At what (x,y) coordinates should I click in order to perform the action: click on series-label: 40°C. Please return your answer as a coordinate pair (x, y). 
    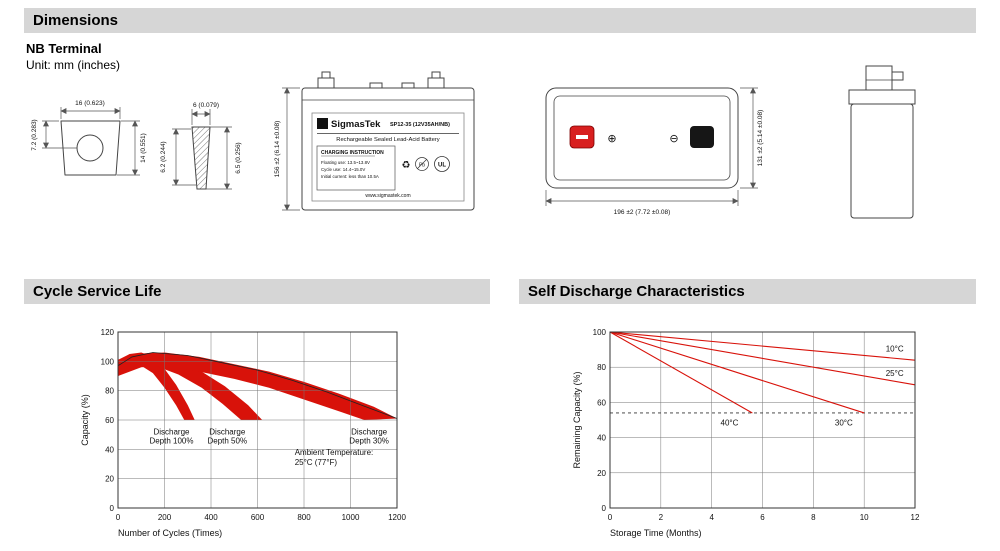
    Looking at the image, I should click on (730, 422).